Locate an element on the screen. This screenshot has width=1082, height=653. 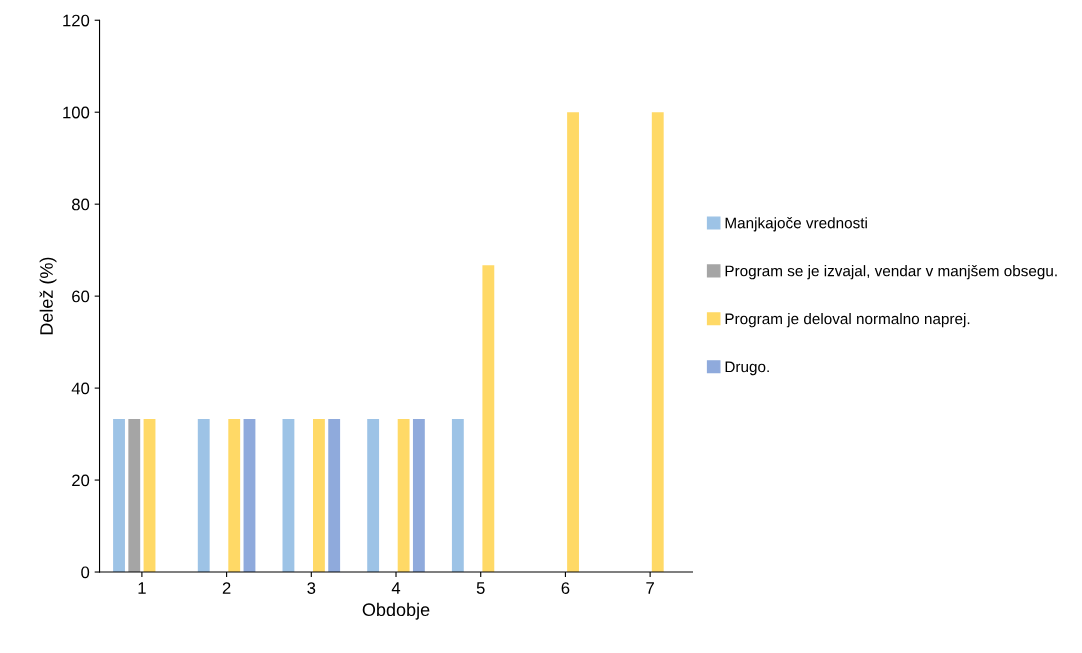
x-tick-label: 1 is located at coordinates (142, 588).